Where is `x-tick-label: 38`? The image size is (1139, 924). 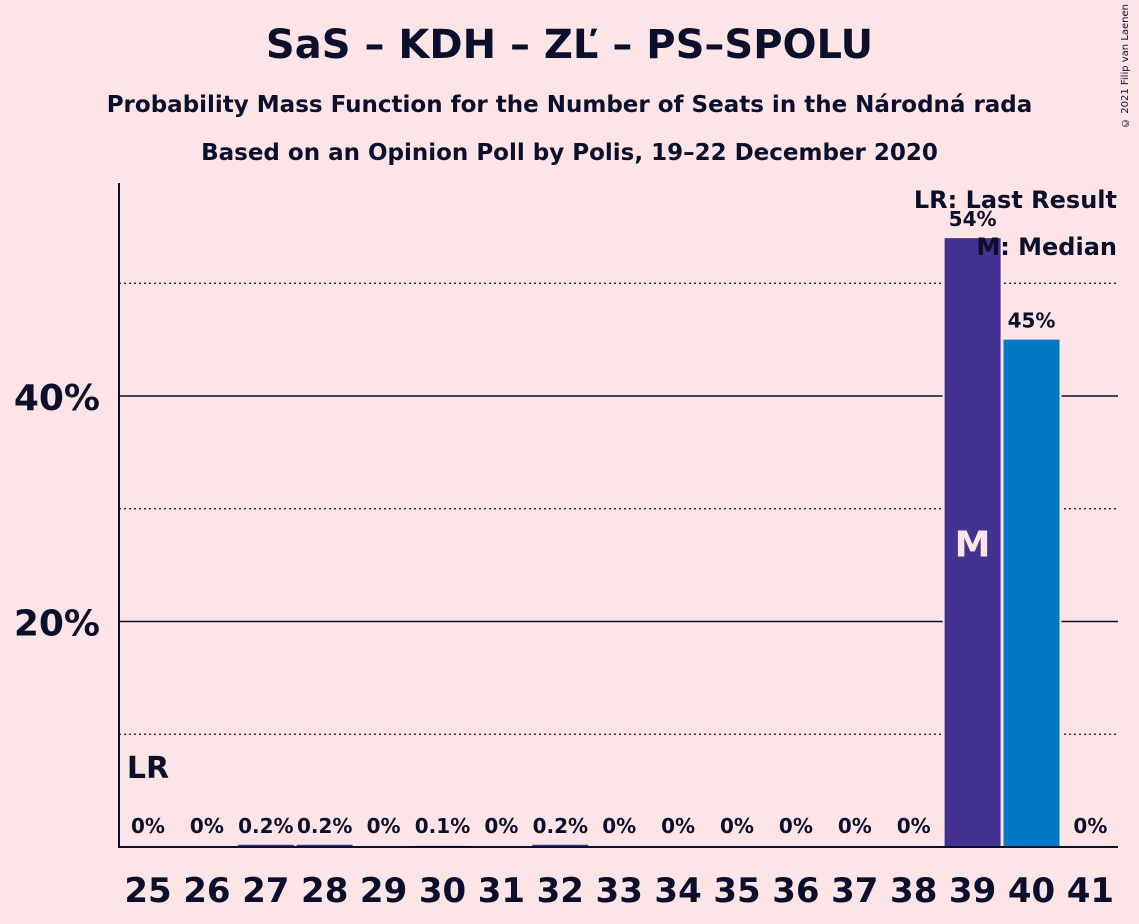
x-tick-label: 38 is located at coordinates (913, 891).